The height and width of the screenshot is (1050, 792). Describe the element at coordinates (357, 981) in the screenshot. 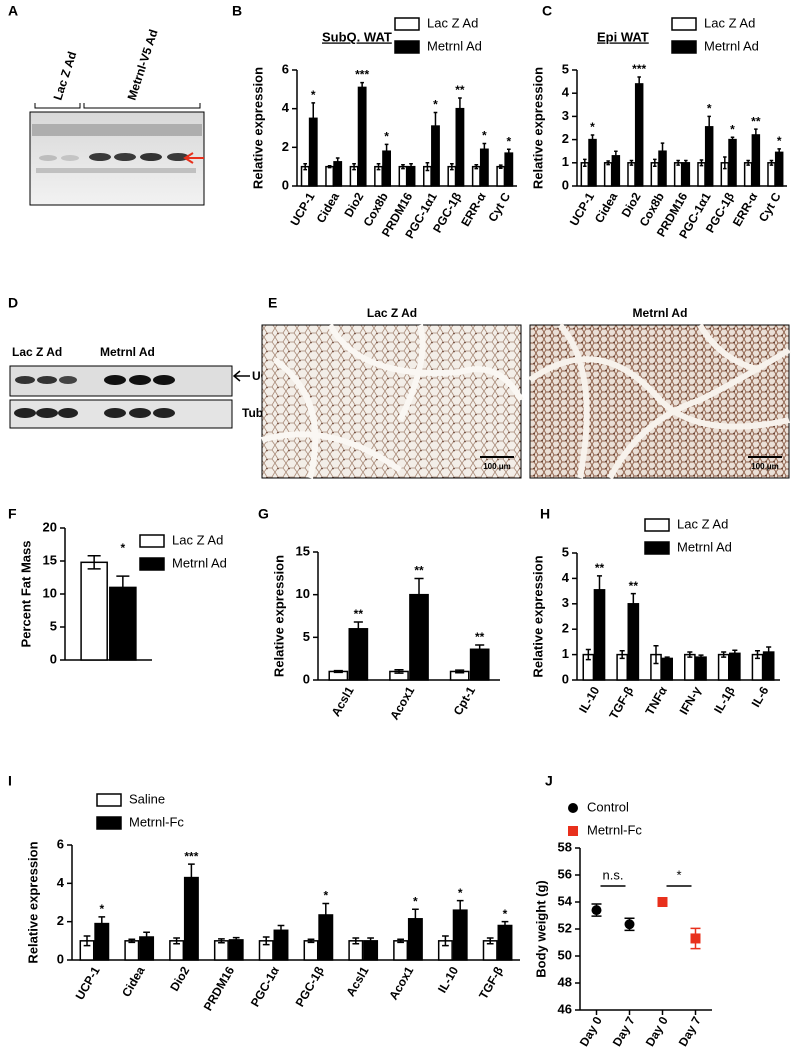

I see `x-tick-label: Acsl1` at that location.